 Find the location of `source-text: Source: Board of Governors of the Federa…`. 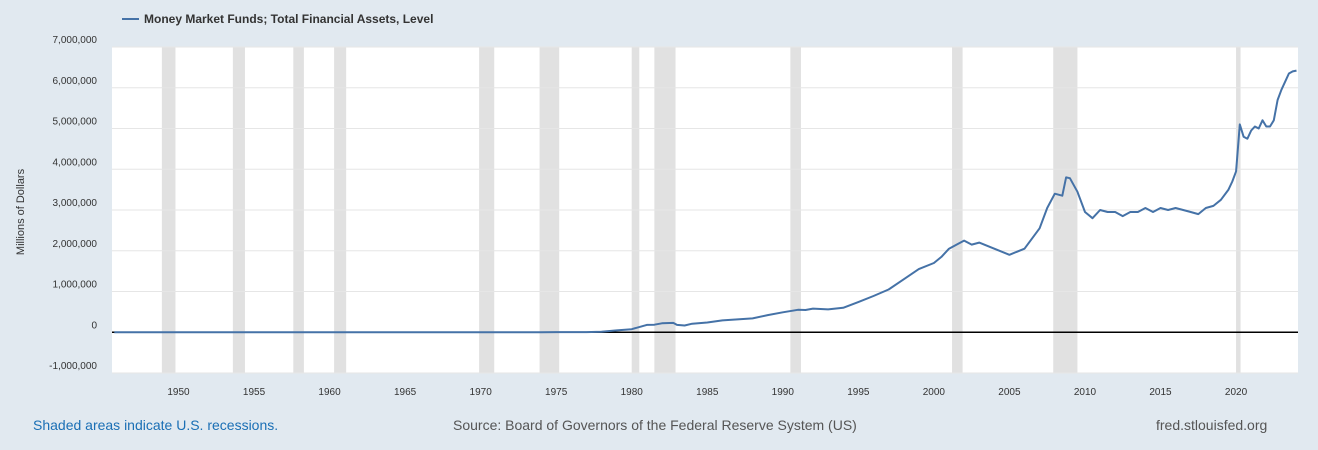

source-text: Source: Board of Governors of the Federa… is located at coordinates (655, 425).